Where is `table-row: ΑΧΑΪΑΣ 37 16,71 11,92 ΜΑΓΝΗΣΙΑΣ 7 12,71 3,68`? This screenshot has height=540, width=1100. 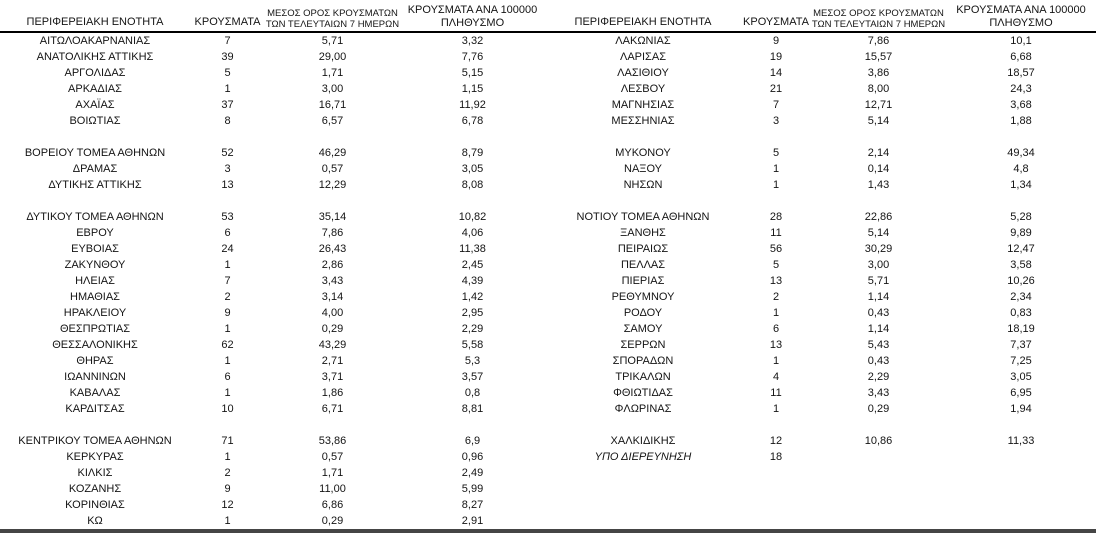 table-row: ΑΧΑΪΑΣ 37 16,71 11,92 ΜΑΓΝΗΣΙΑΣ 7 12,71 3,68 is located at coordinates (548, 105).